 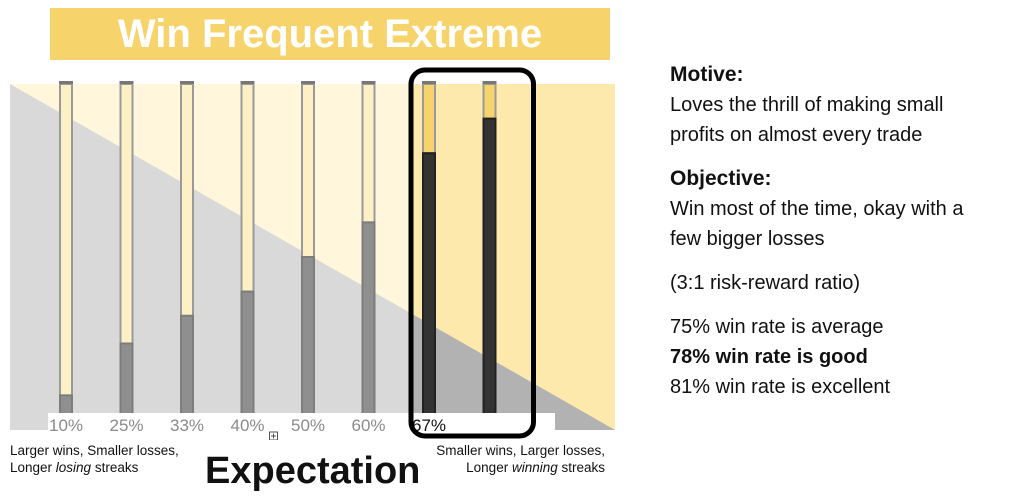 I want to click on caption-left-line1: Larger wins, Smaller losses,, so click(x=94, y=450).